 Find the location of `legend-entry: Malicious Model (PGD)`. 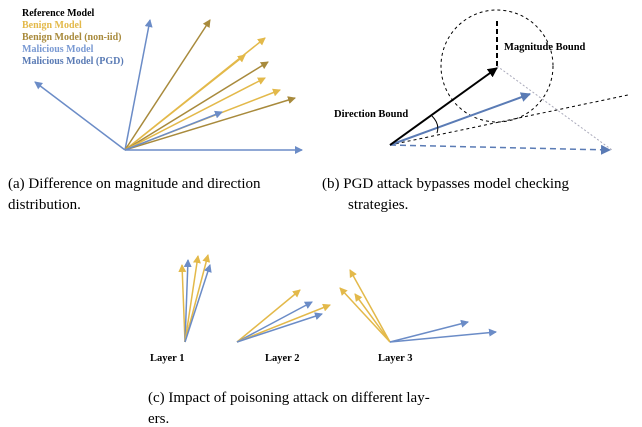

legend-entry: Malicious Model (PGD) is located at coordinates (73, 61).